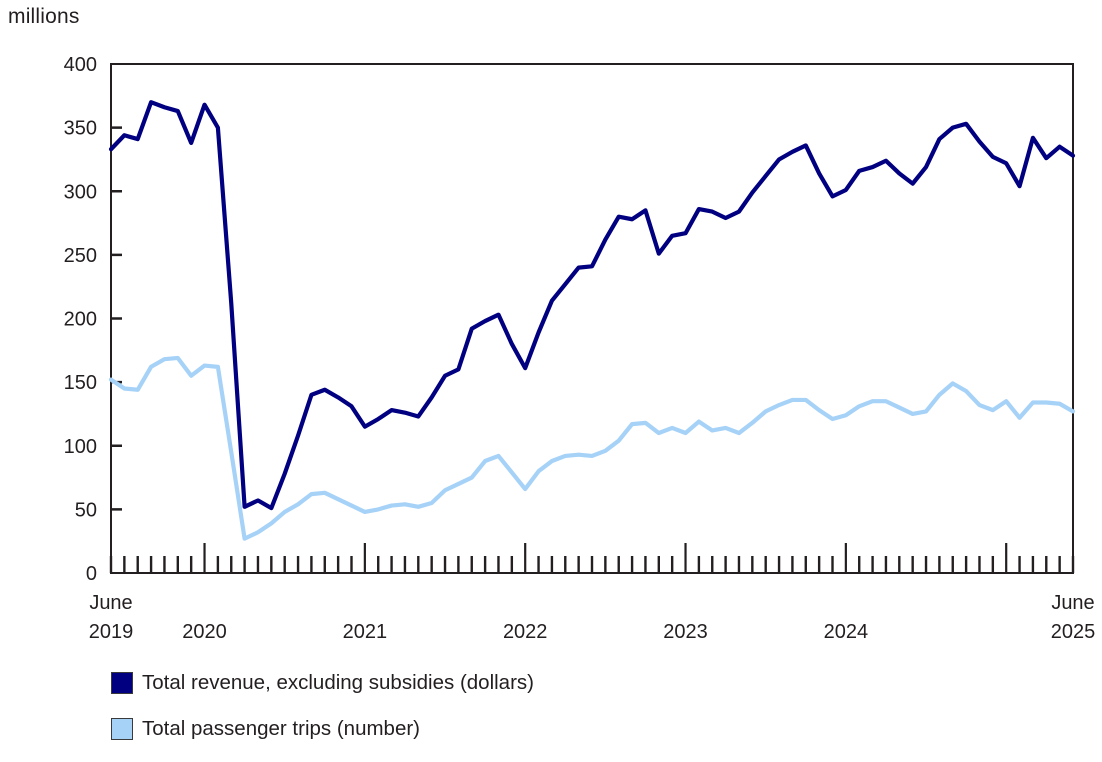 The width and height of the screenshot is (1102, 762). I want to click on x-axis-year-label: 2023, so click(685, 632).